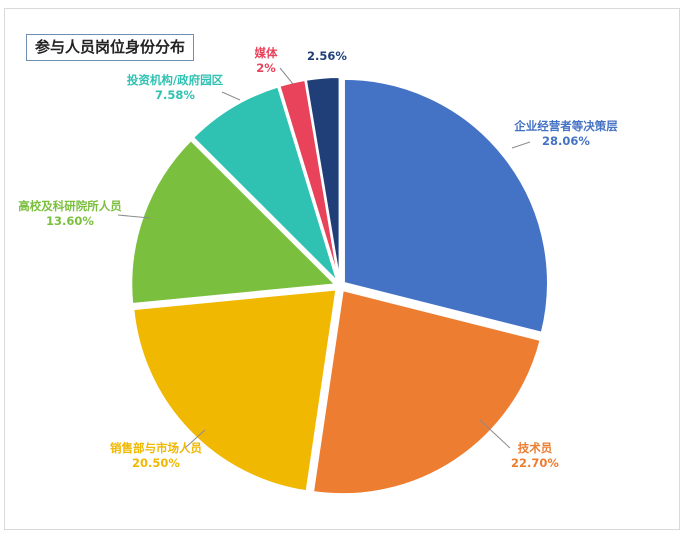  I want to click on slice-value-label: 28.06%, so click(566, 141).